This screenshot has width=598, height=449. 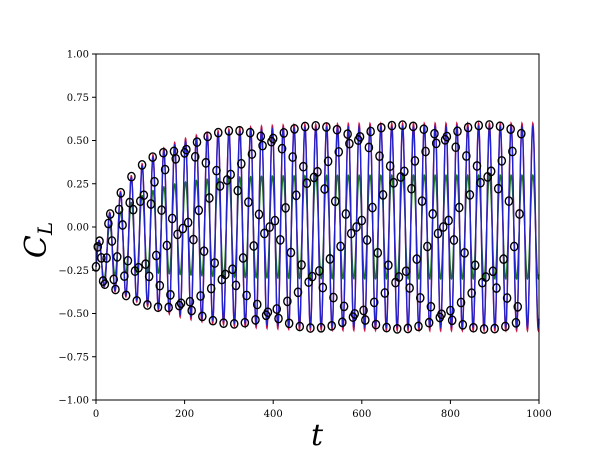 I want to click on y-tick-label: 0.00, so click(x=78, y=228).